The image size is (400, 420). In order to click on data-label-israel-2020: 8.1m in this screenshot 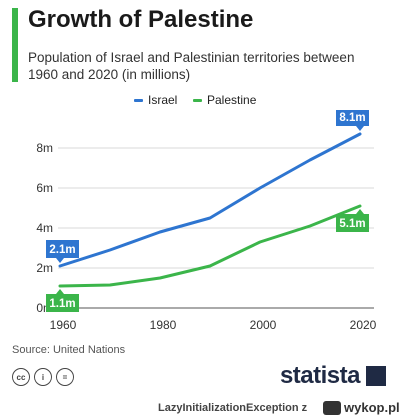, I will do `click(352, 118)`.